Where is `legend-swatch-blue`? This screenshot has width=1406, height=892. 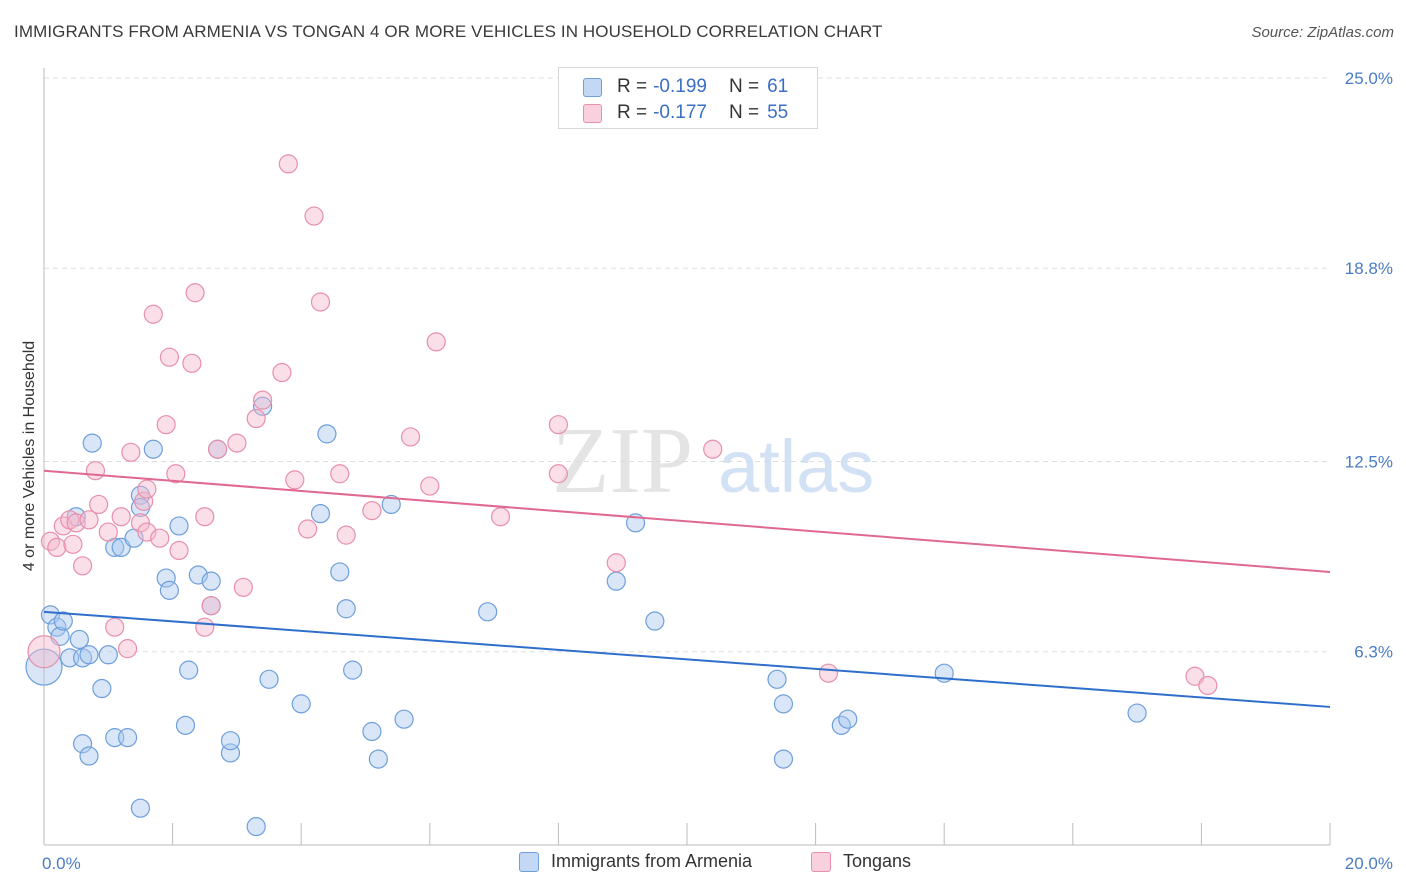 legend-swatch-blue is located at coordinates (592, 87).